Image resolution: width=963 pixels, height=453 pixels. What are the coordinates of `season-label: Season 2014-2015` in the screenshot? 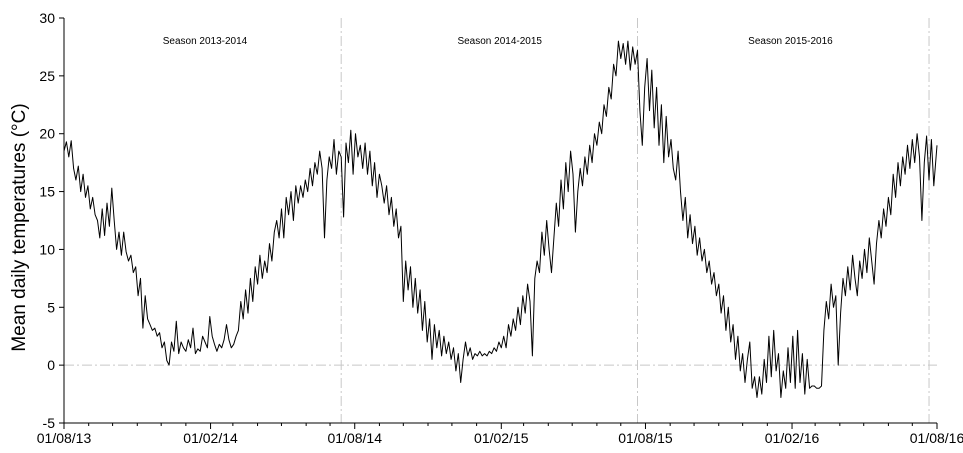 It's located at (499, 41).